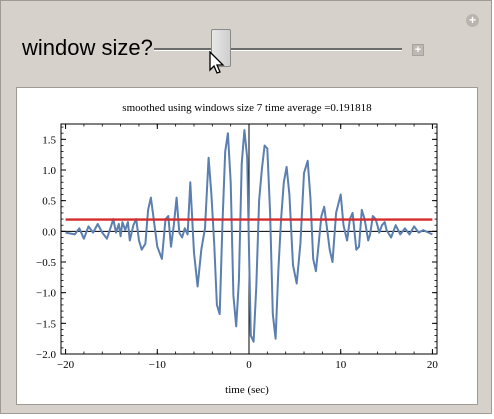 This screenshot has width=494, height=419. What do you see at coordinates (158, 365) in the screenshot?
I see `x-tick-label: −10` at bounding box center [158, 365].